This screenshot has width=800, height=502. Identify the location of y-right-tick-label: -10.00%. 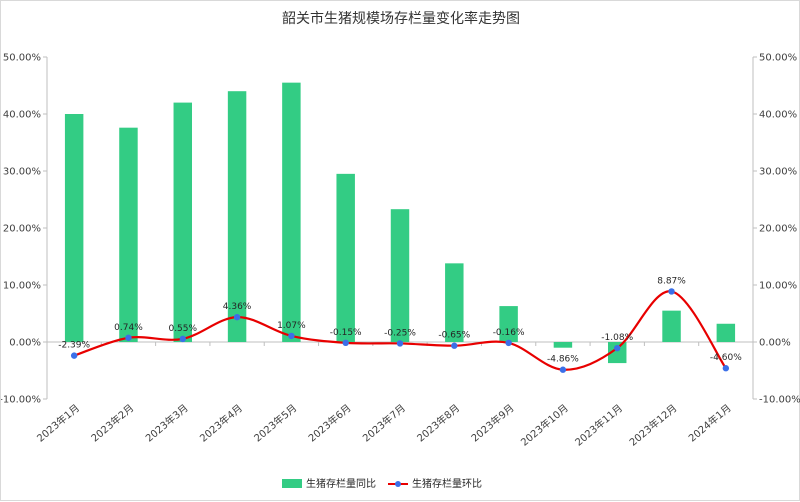
(779, 400).